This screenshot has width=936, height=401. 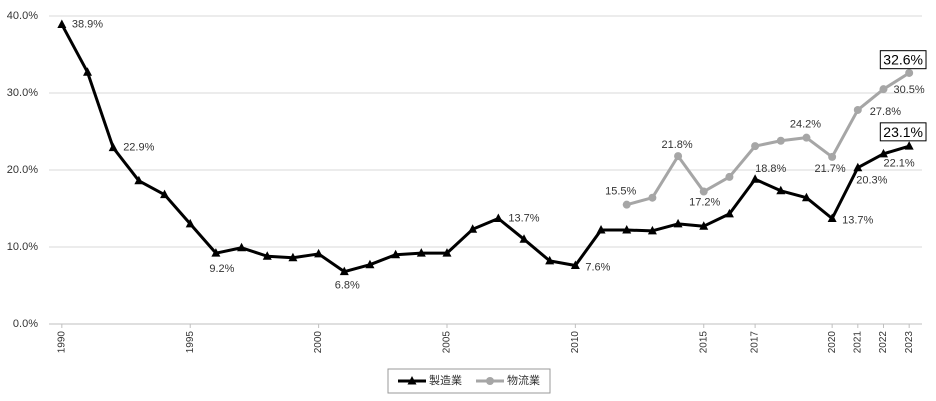 What do you see at coordinates (871, 181) in the screenshot?
I see `data-label: 20.3%` at bounding box center [871, 181].